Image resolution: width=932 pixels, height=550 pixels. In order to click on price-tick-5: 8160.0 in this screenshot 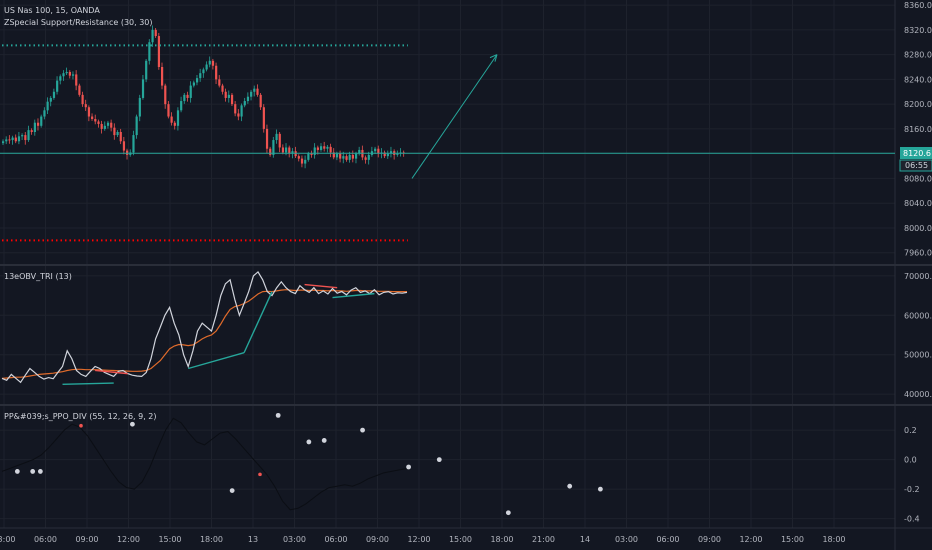, I will do `click(918, 129)`.